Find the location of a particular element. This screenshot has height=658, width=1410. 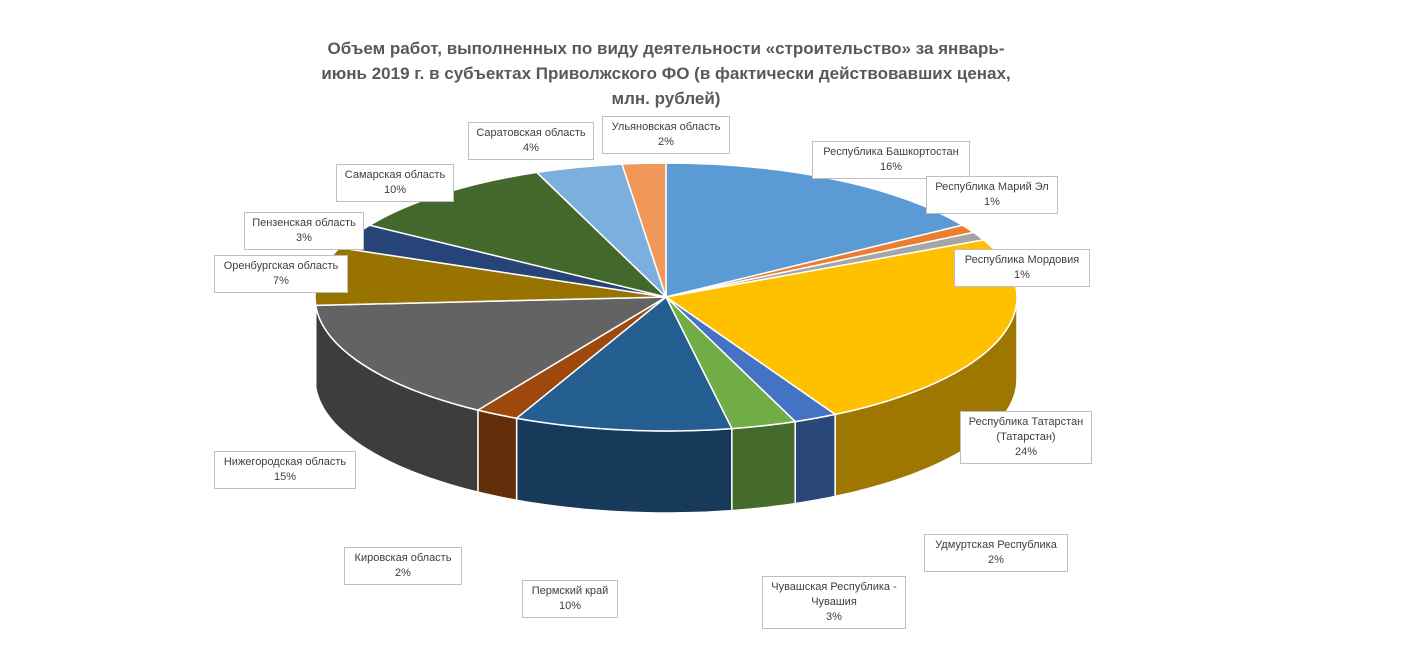

data-label-name: Саратовская область is located at coordinates (531, 133).